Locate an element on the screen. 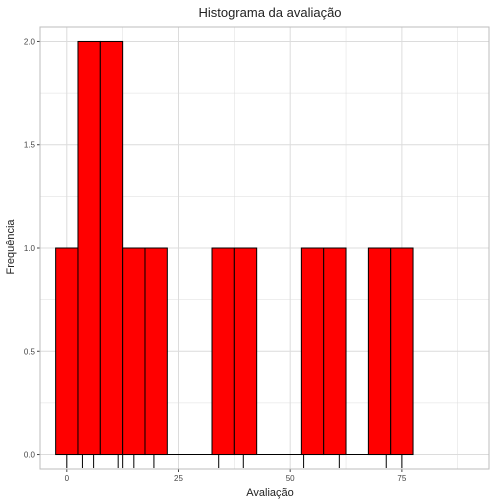 This screenshot has width=504, height=504. x-tick-label: 75 is located at coordinates (401, 478).